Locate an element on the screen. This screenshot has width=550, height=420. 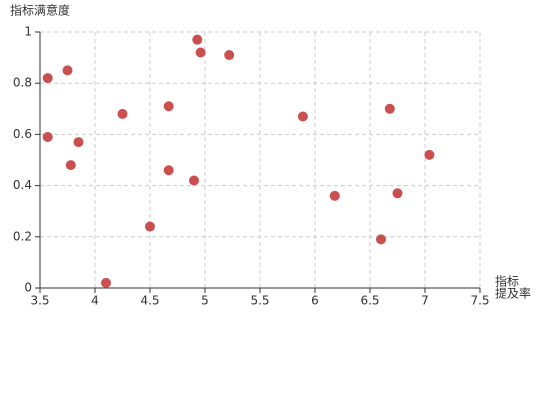
x-tick-label: 3.5 is located at coordinates (39, 301).